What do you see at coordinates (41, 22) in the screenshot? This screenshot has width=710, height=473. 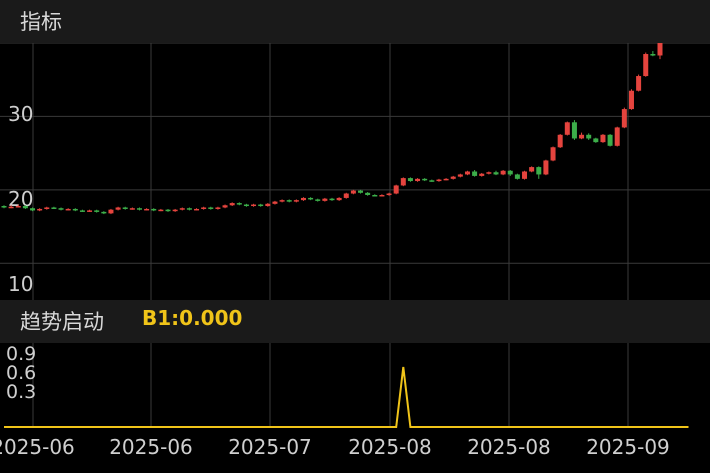 I see `main-chart-title: 指标` at bounding box center [41, 22].